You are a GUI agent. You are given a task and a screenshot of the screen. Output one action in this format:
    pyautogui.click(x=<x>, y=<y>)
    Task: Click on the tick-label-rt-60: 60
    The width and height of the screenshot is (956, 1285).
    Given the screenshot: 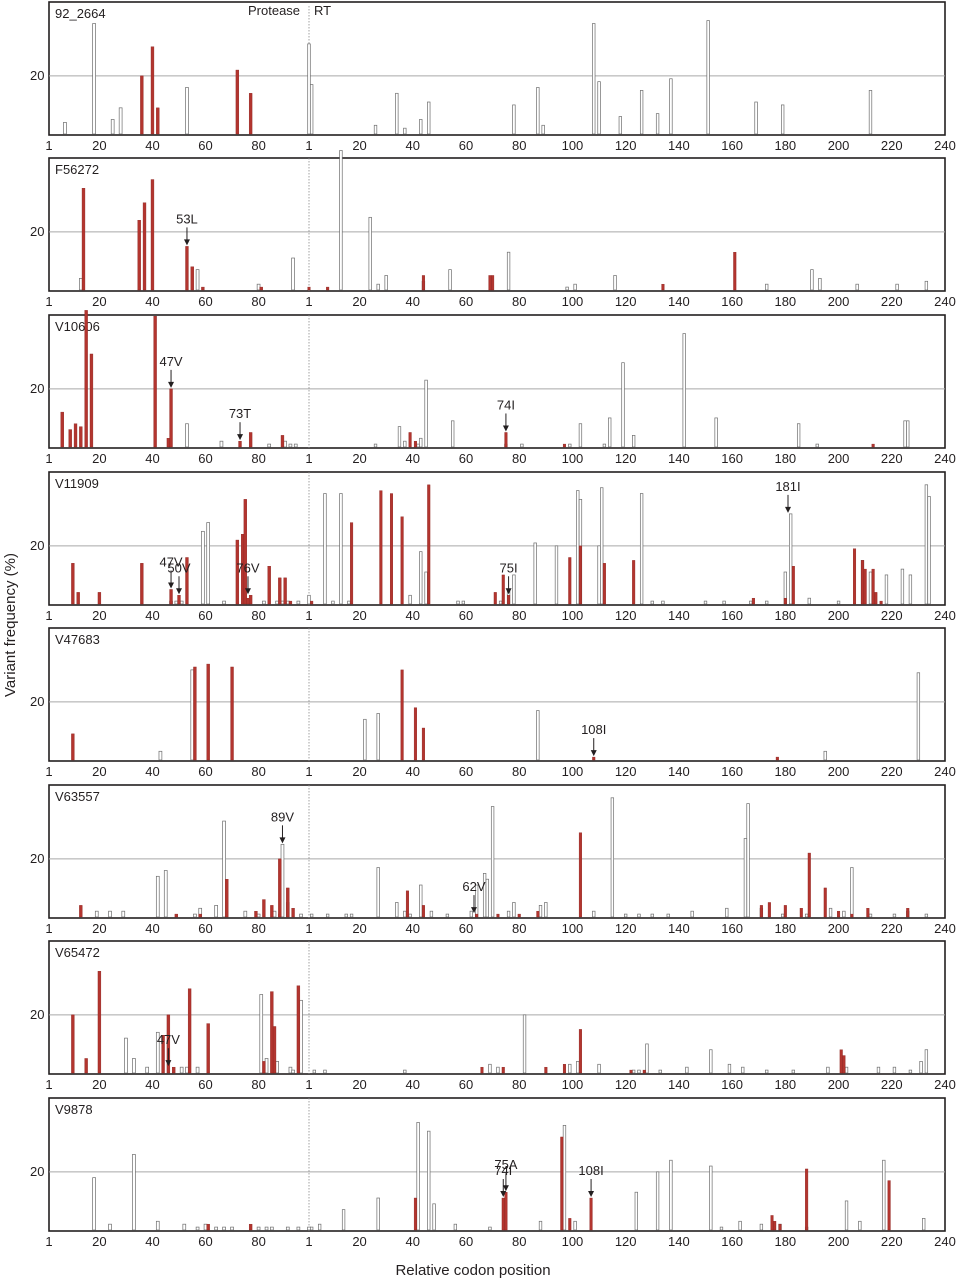 What is the action you would take?
    pyautogui.click(x=466, y=301)
    